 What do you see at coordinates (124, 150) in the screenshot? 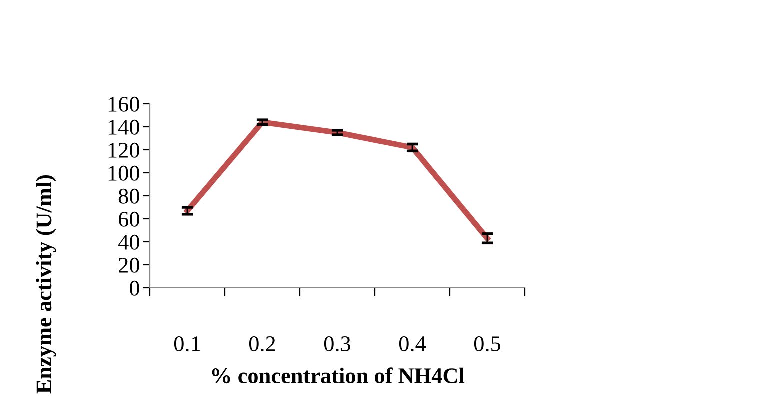
I see `y-tick-label: 120` at bounding box center [124, 150].